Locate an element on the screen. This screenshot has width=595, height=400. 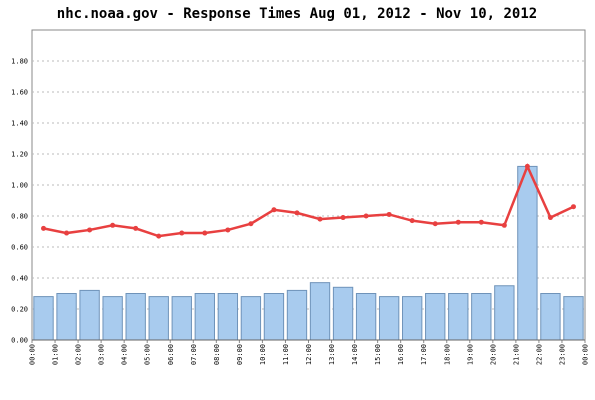
y-tick-label: 0.80 is located at coordinates (19, 217).